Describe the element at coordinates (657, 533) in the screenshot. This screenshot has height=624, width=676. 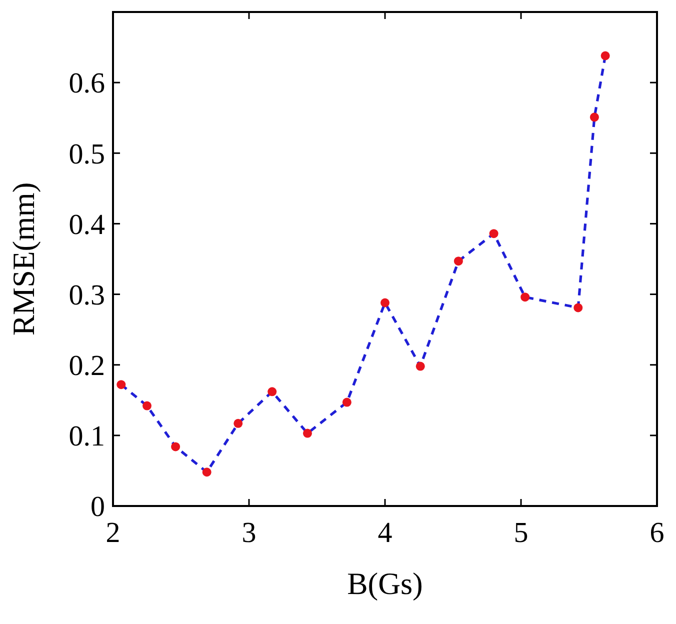
I see `x-tick-label: 6` at that location.